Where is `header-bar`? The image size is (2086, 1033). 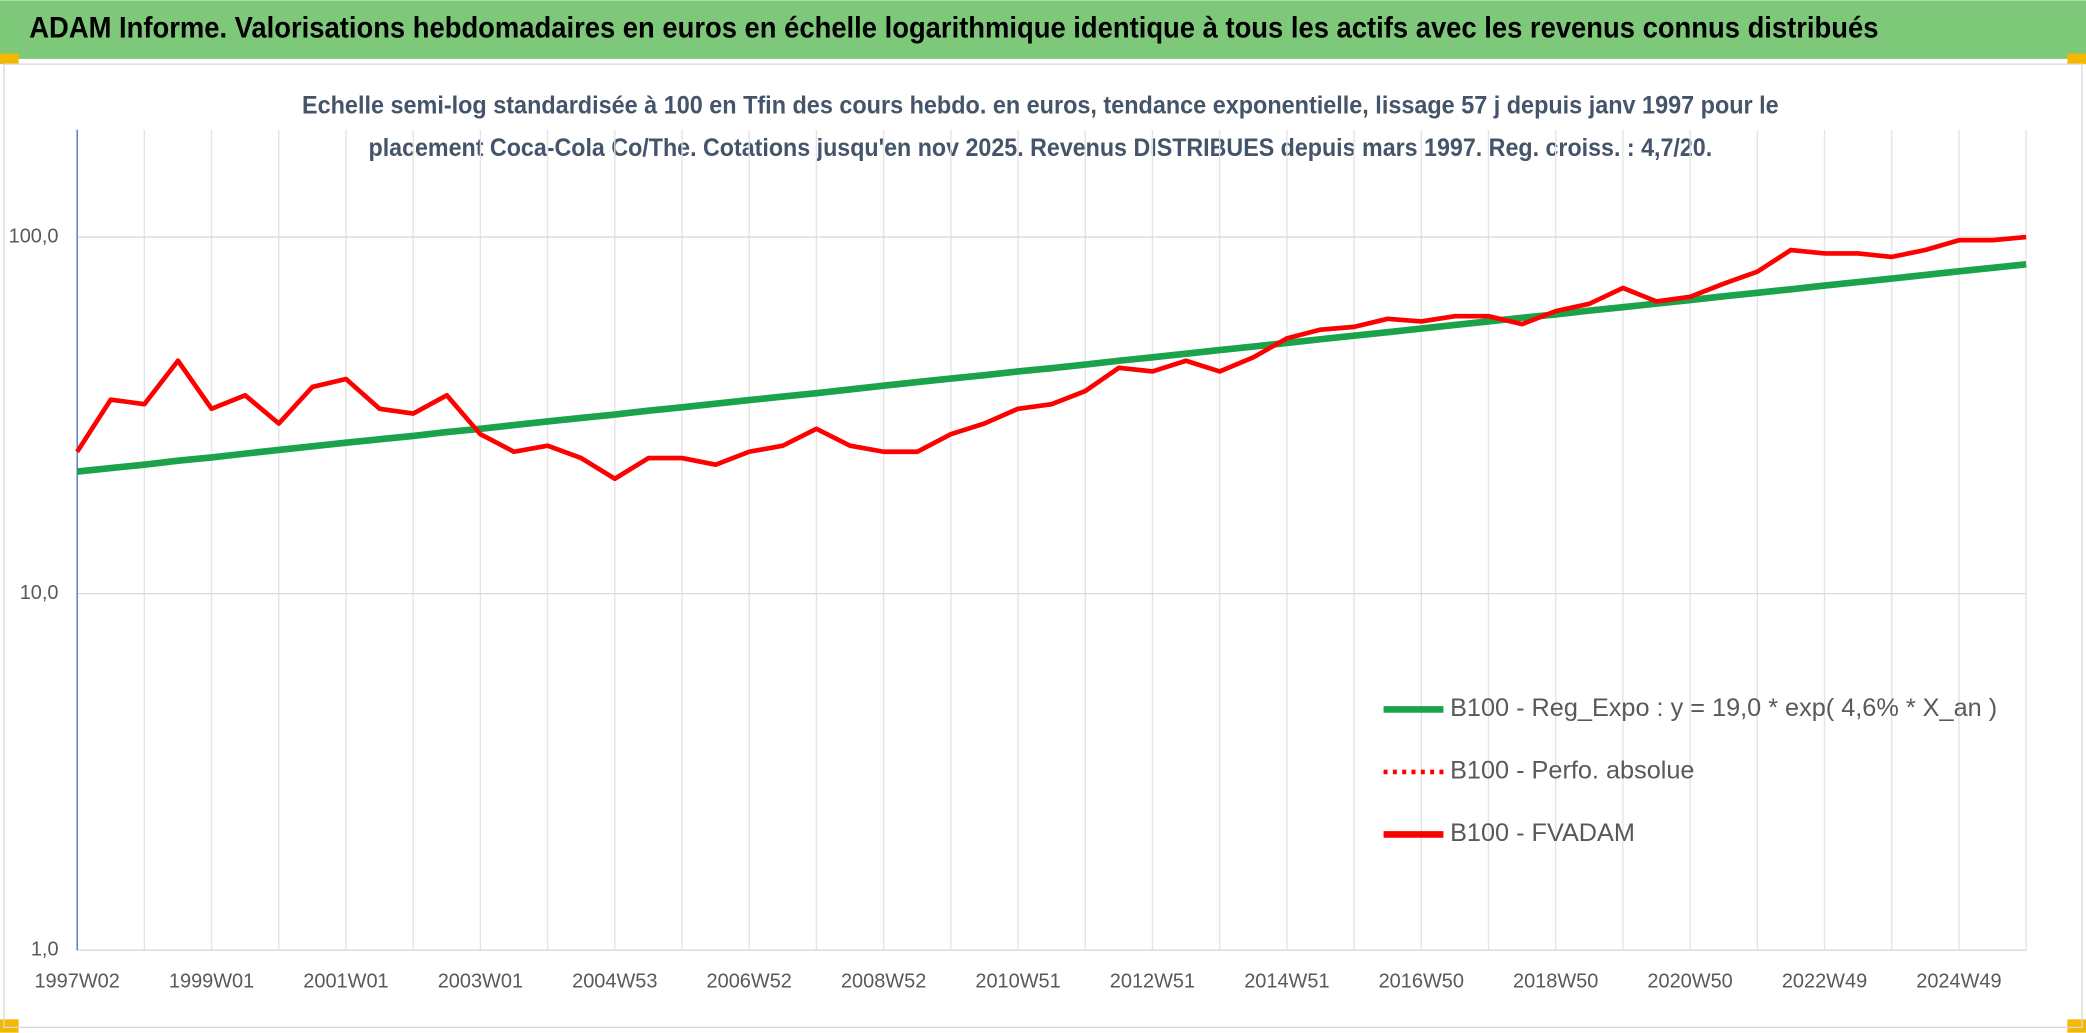
header-bar is located at coordinates (1043, 29).